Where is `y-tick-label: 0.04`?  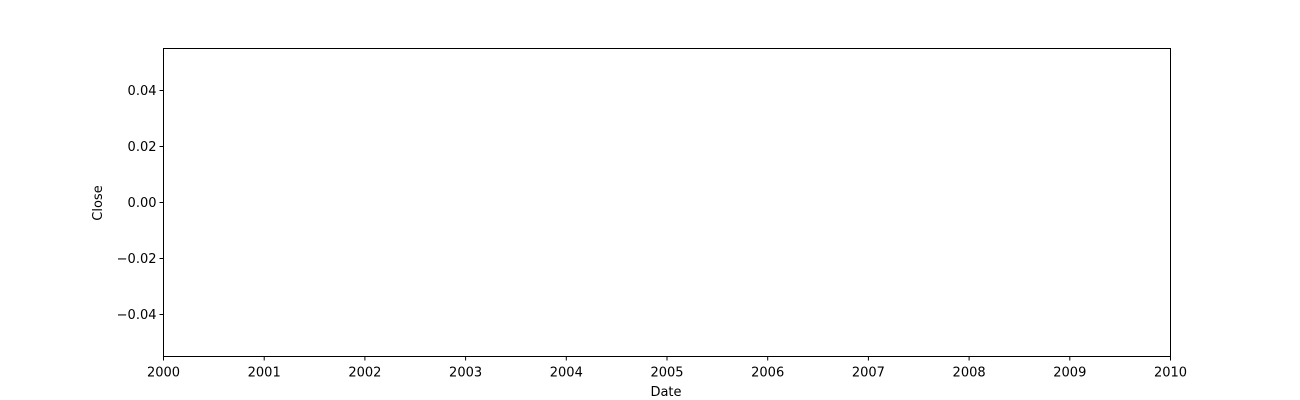
y-tick-label: 0.04 is located at coordinates (142, 91).